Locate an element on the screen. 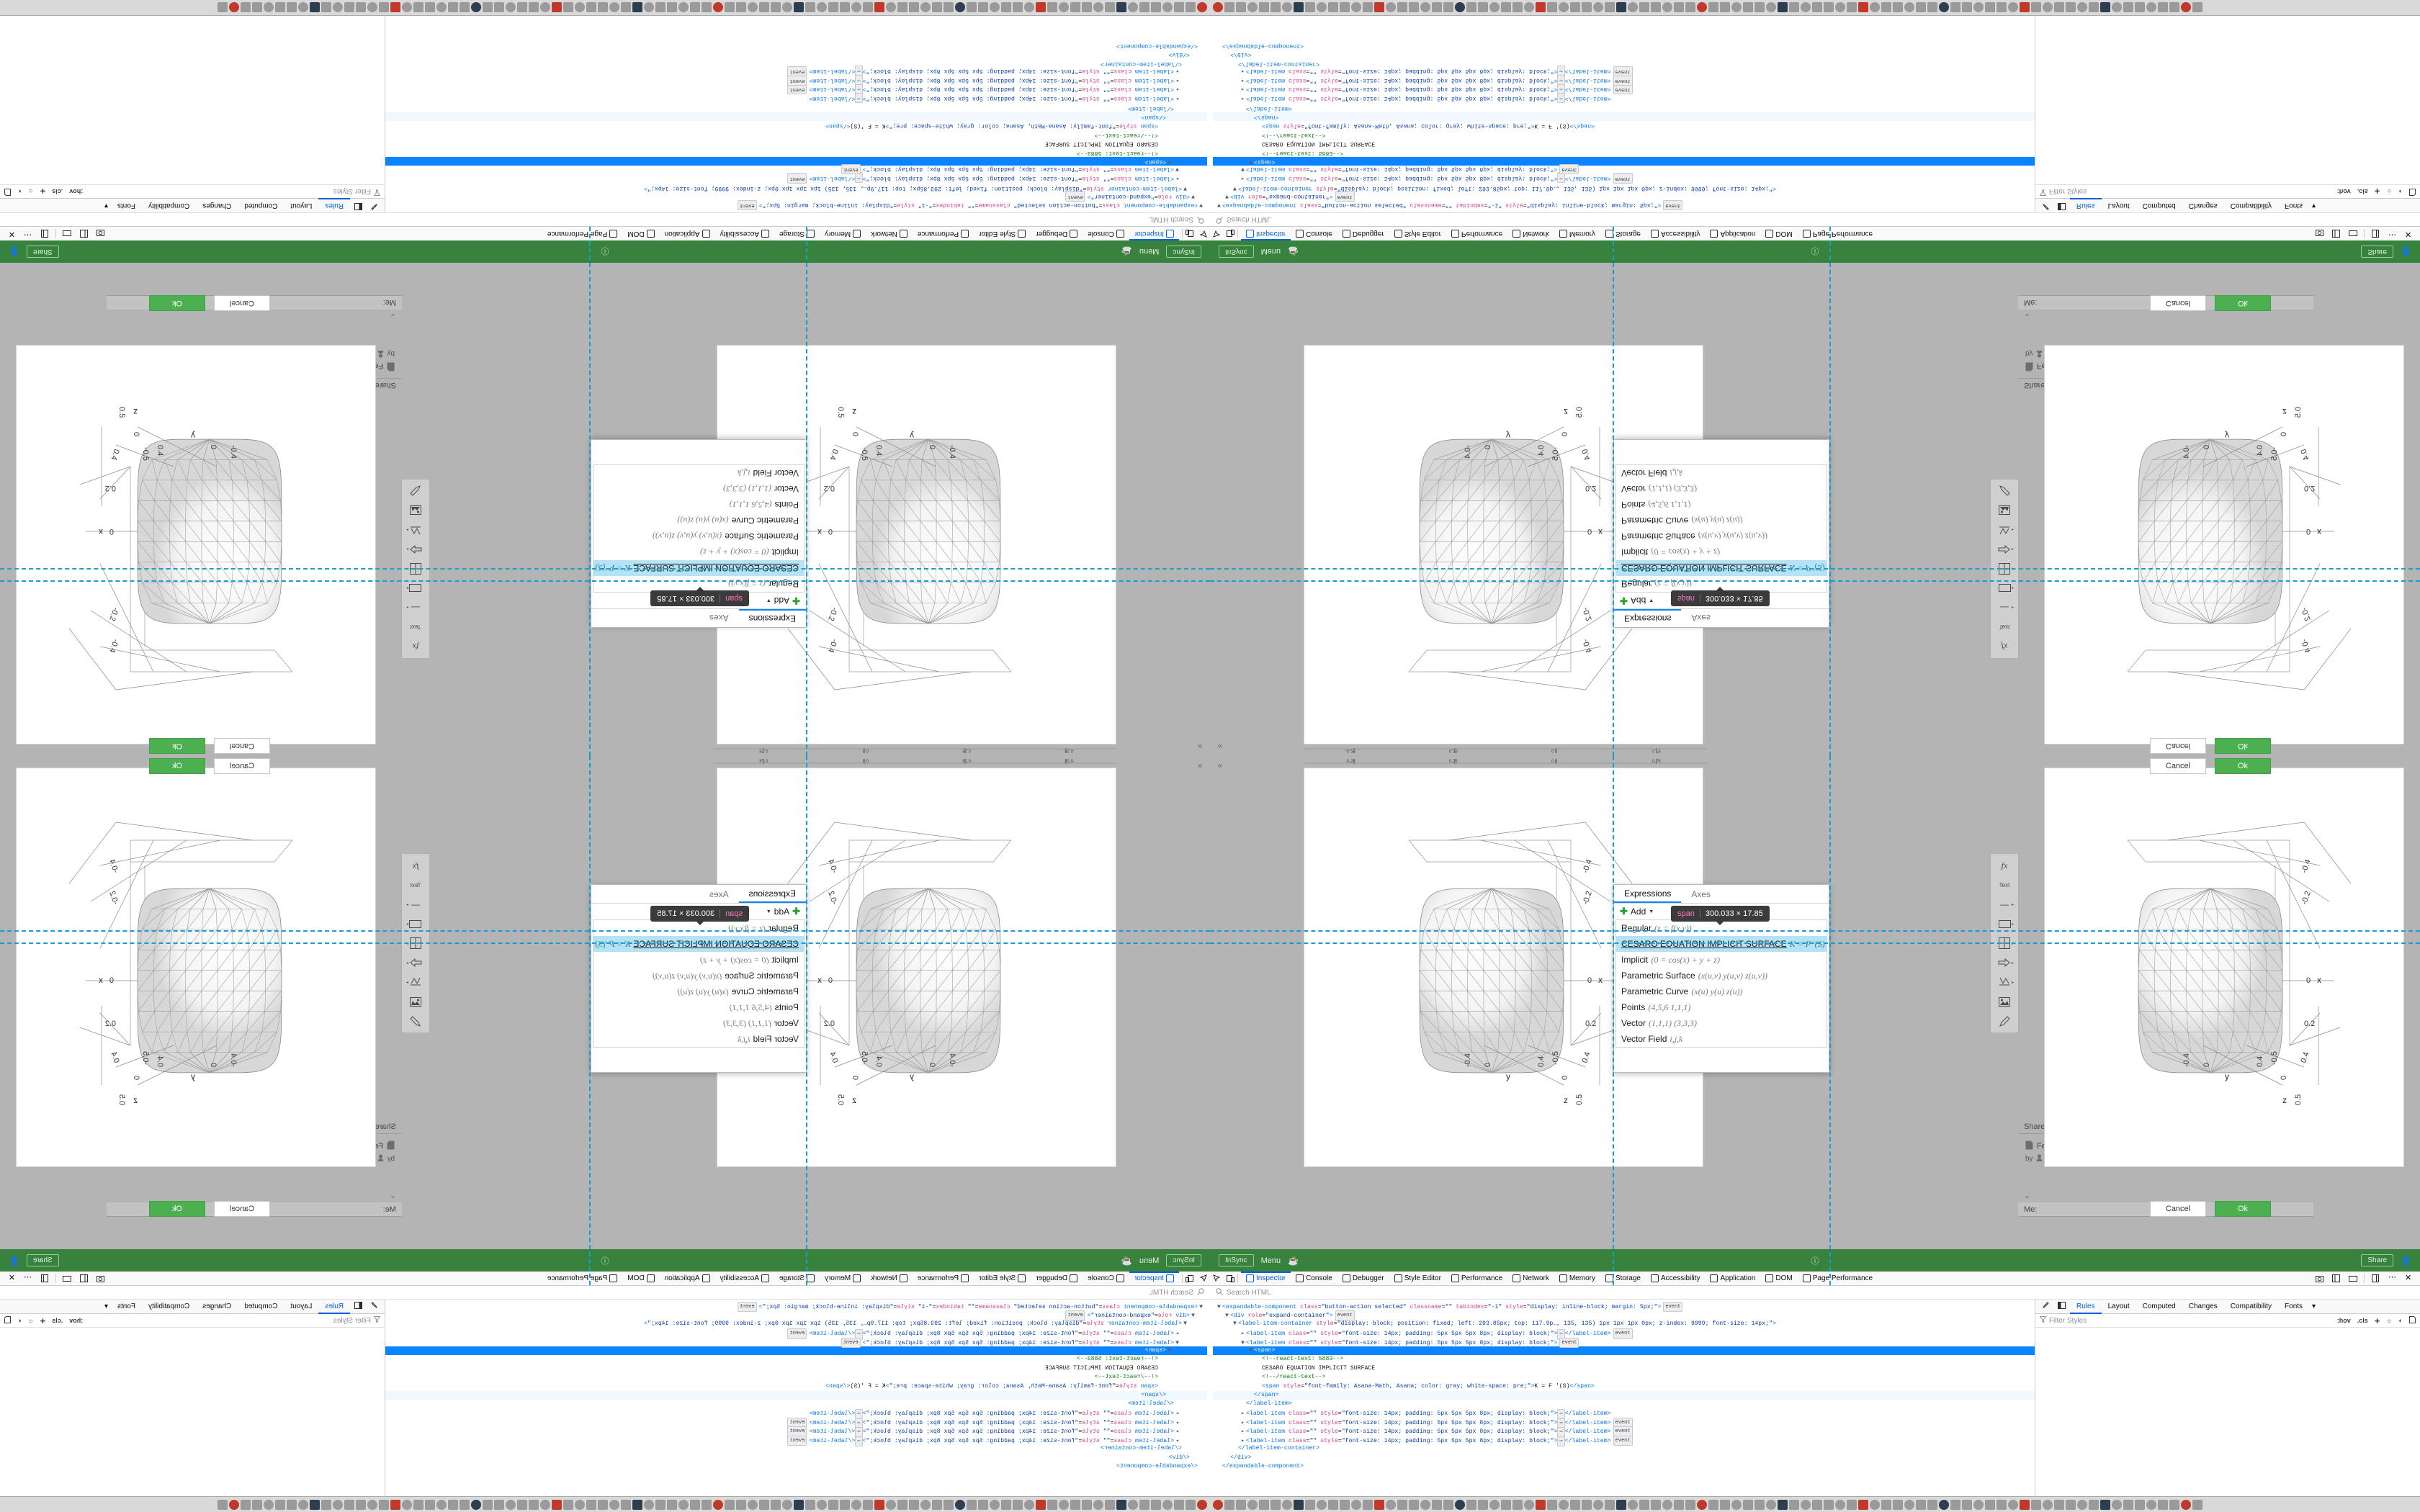 Image resolution: width=2420 pixels, height=1512 pixels. person-icon: 👤 is located at coordinates (14, 251).